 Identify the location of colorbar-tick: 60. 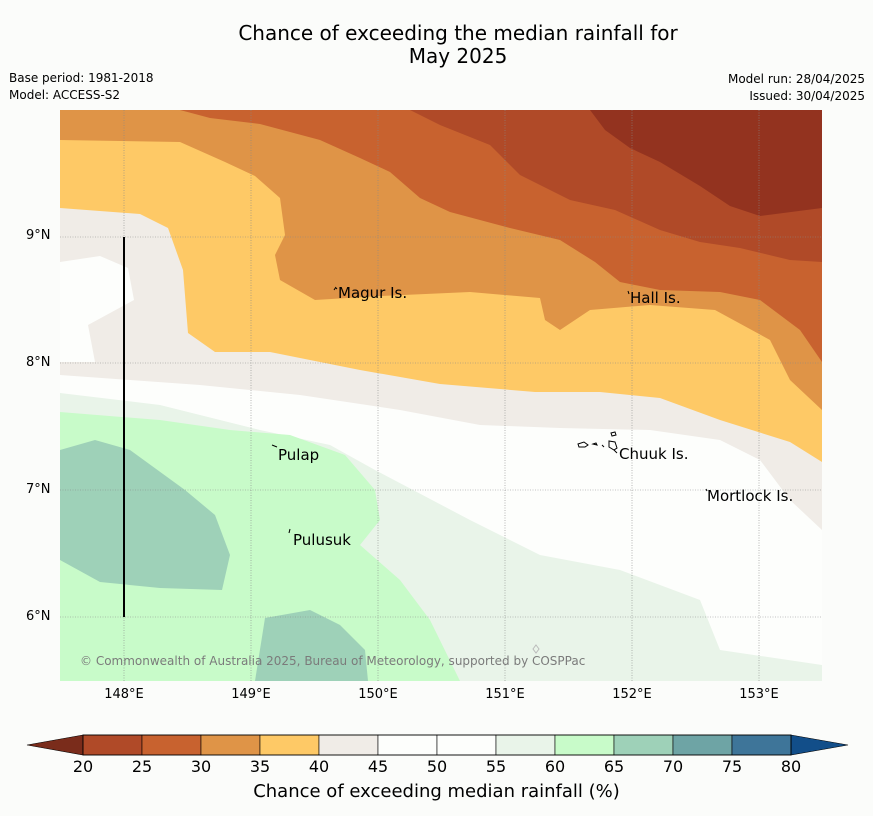
(555, 766).